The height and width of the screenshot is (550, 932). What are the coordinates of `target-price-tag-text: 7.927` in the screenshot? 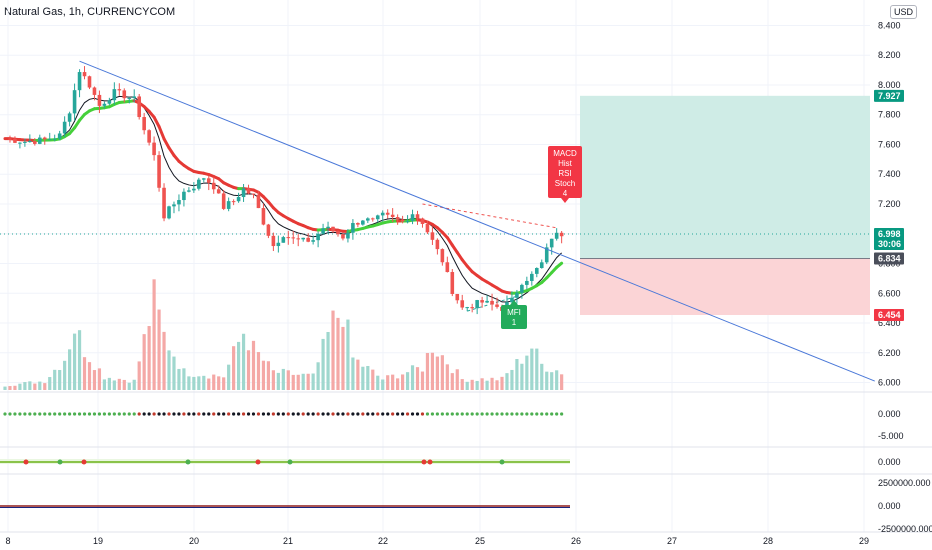 It's located at (889, 96).